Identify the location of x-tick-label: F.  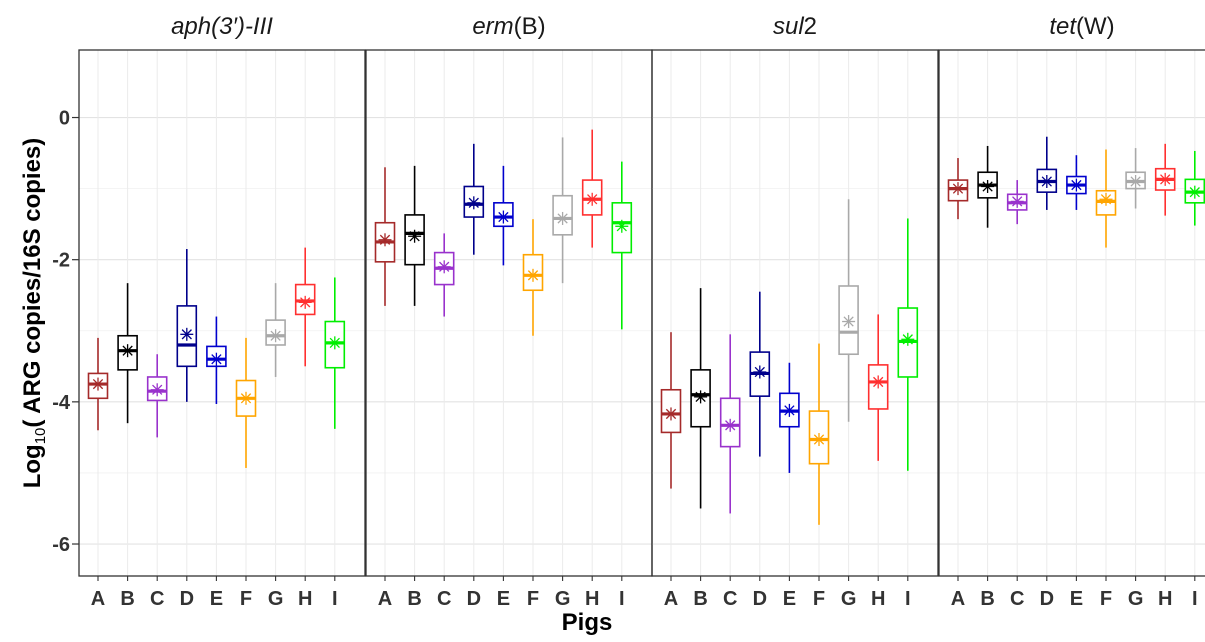
(246, 599).